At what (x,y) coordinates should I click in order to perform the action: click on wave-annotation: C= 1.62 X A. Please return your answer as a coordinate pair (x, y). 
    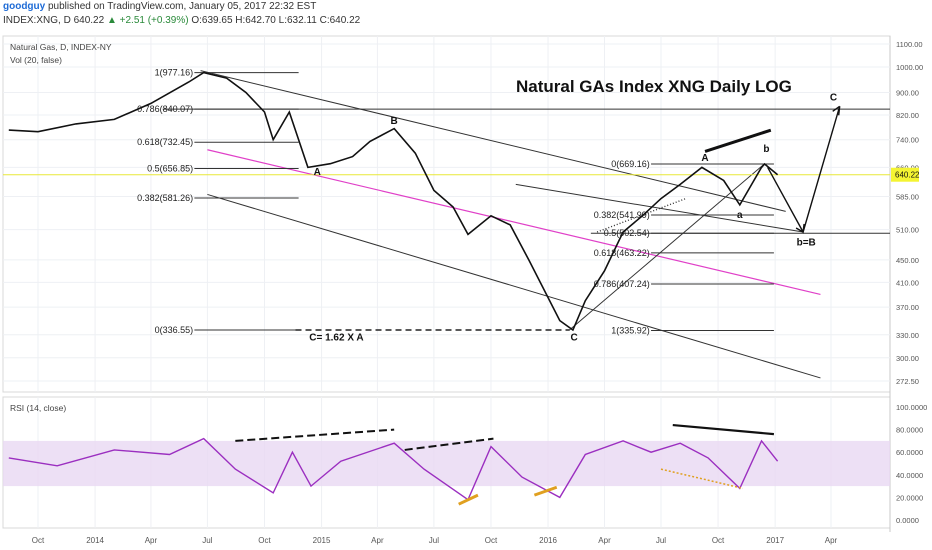
    Looking at the image, I should click on (336, 338).